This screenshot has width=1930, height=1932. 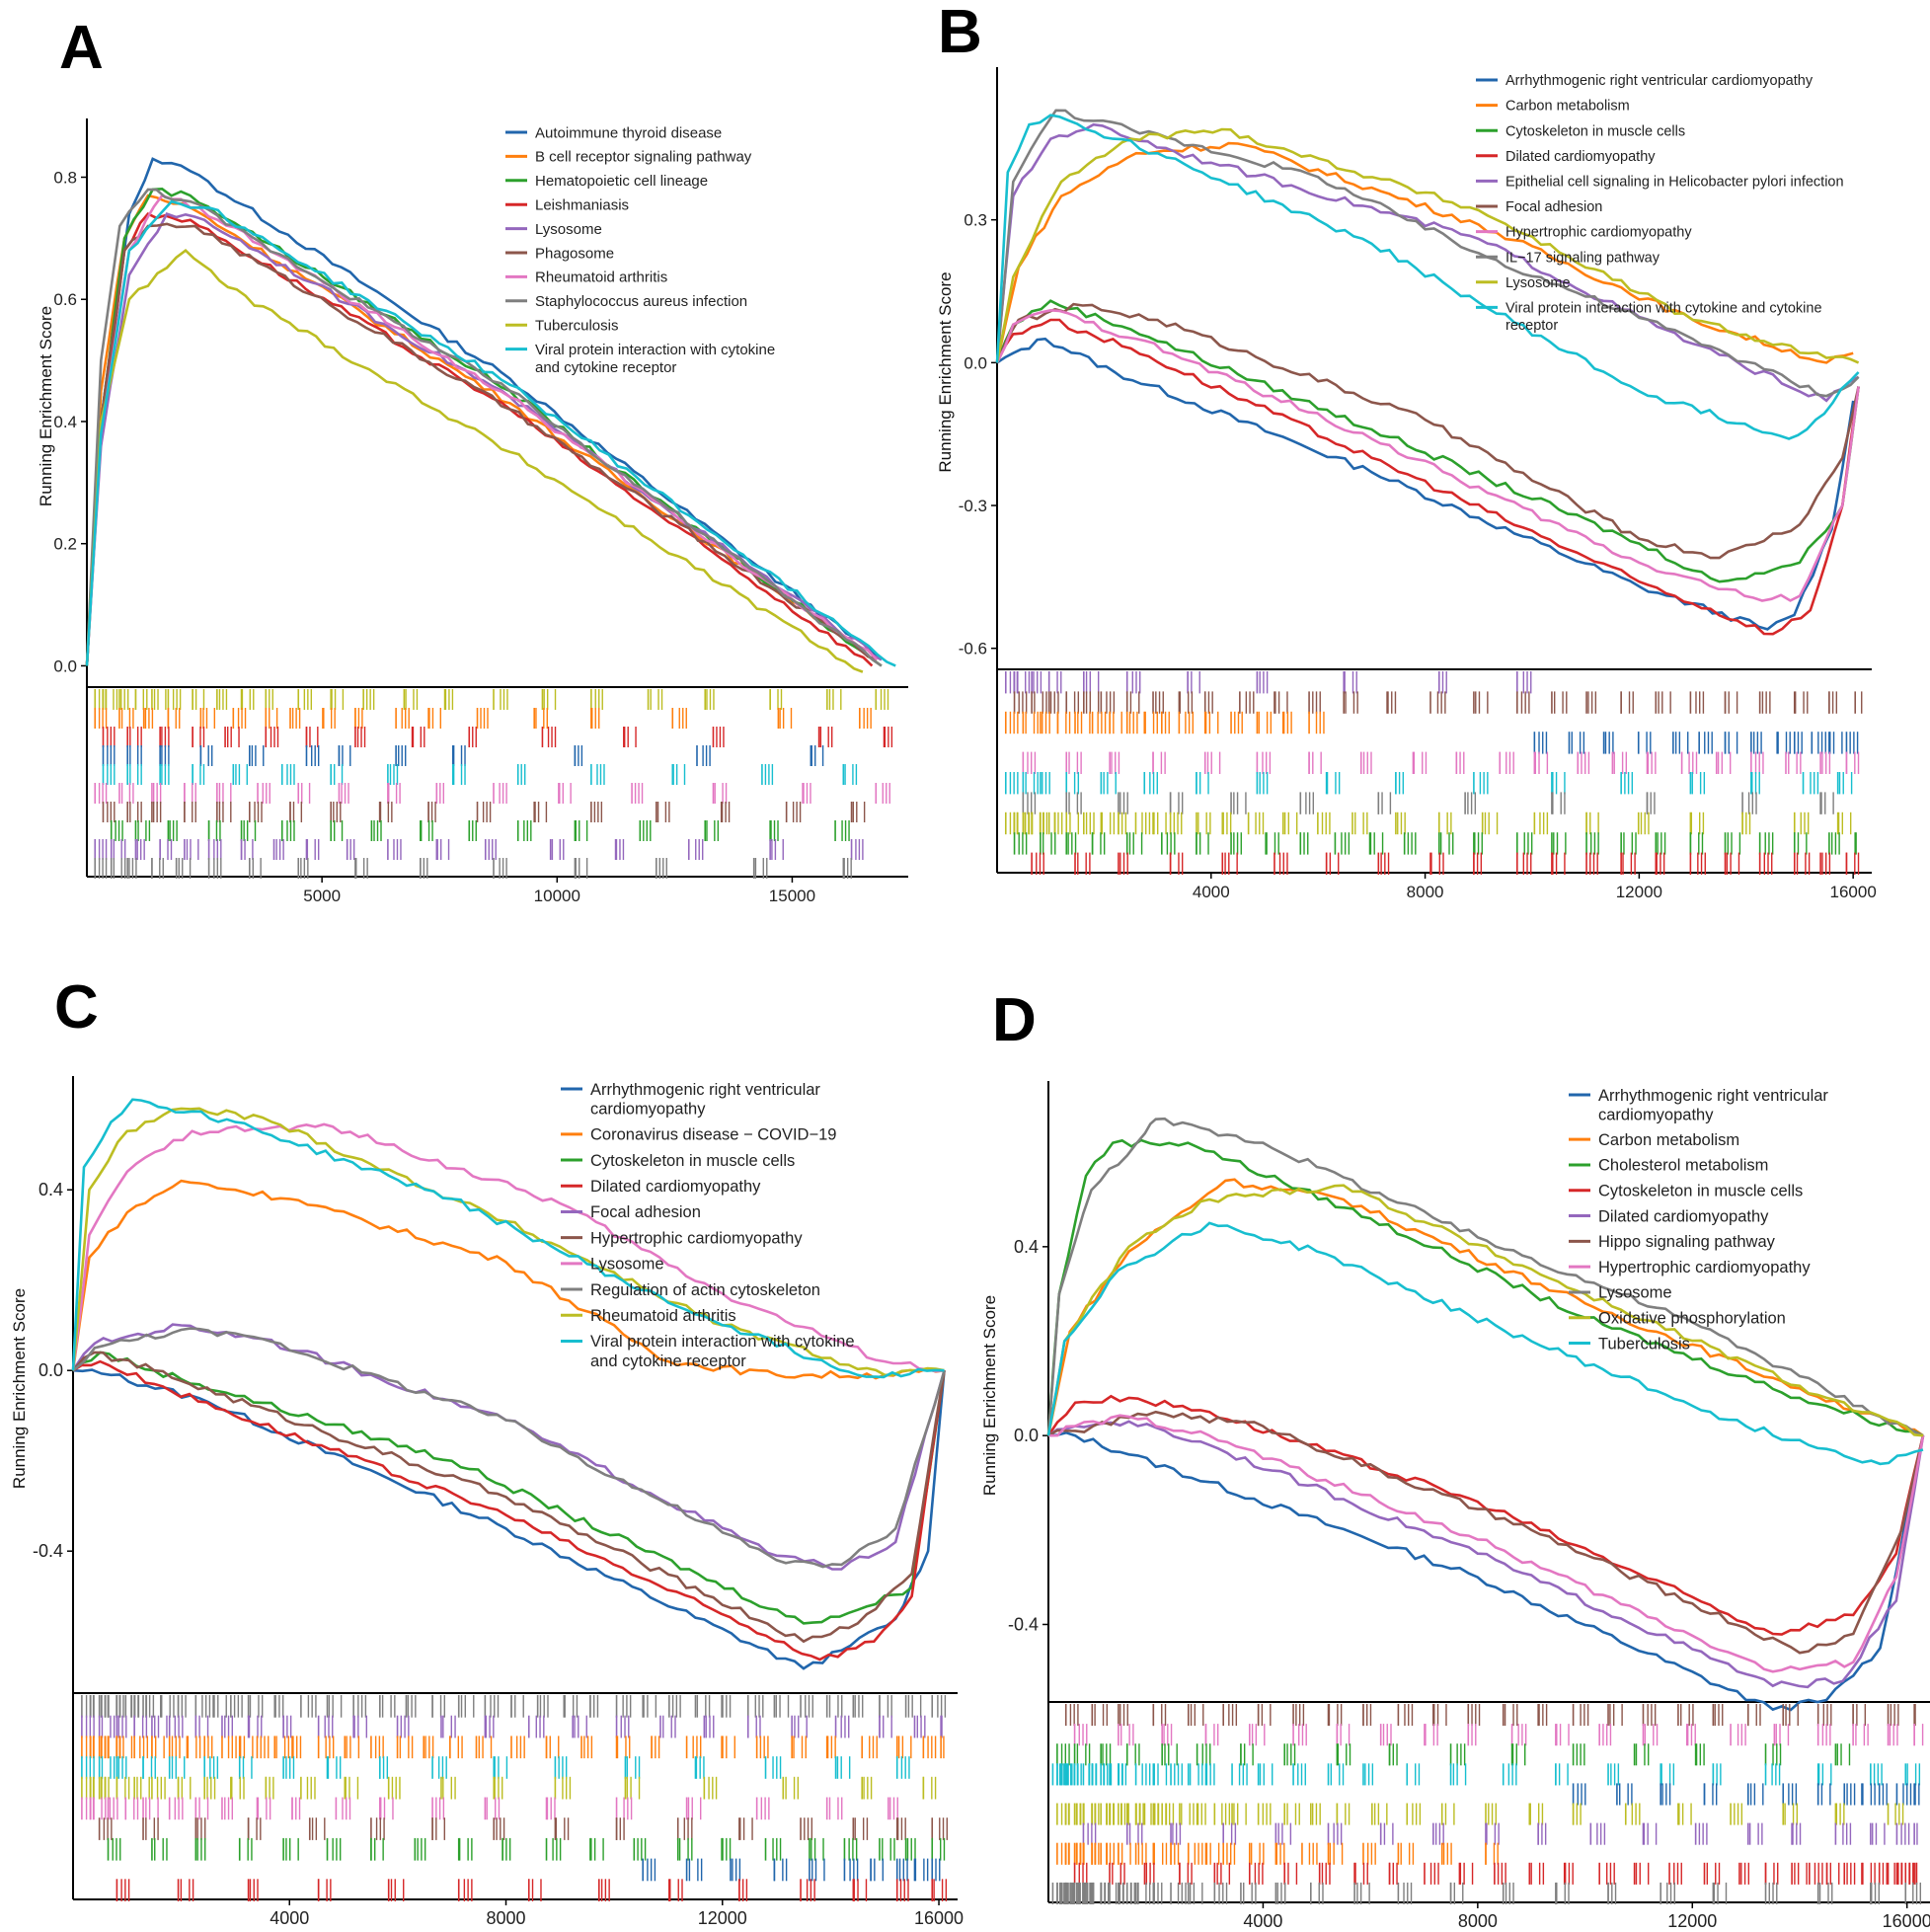 What do you see at coordinates (1907, 1921) in the screenshot?
I see `x-tick-label-d: 16000` at bounding box center [1907, 1921].